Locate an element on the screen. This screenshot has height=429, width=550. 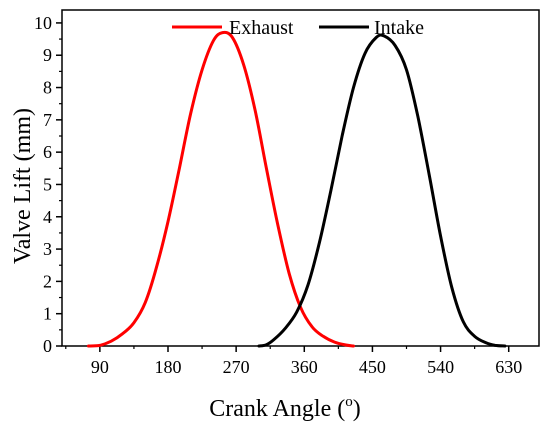
x-axis-label-text: Crank Angle ( is located at coordinates (277, 409).